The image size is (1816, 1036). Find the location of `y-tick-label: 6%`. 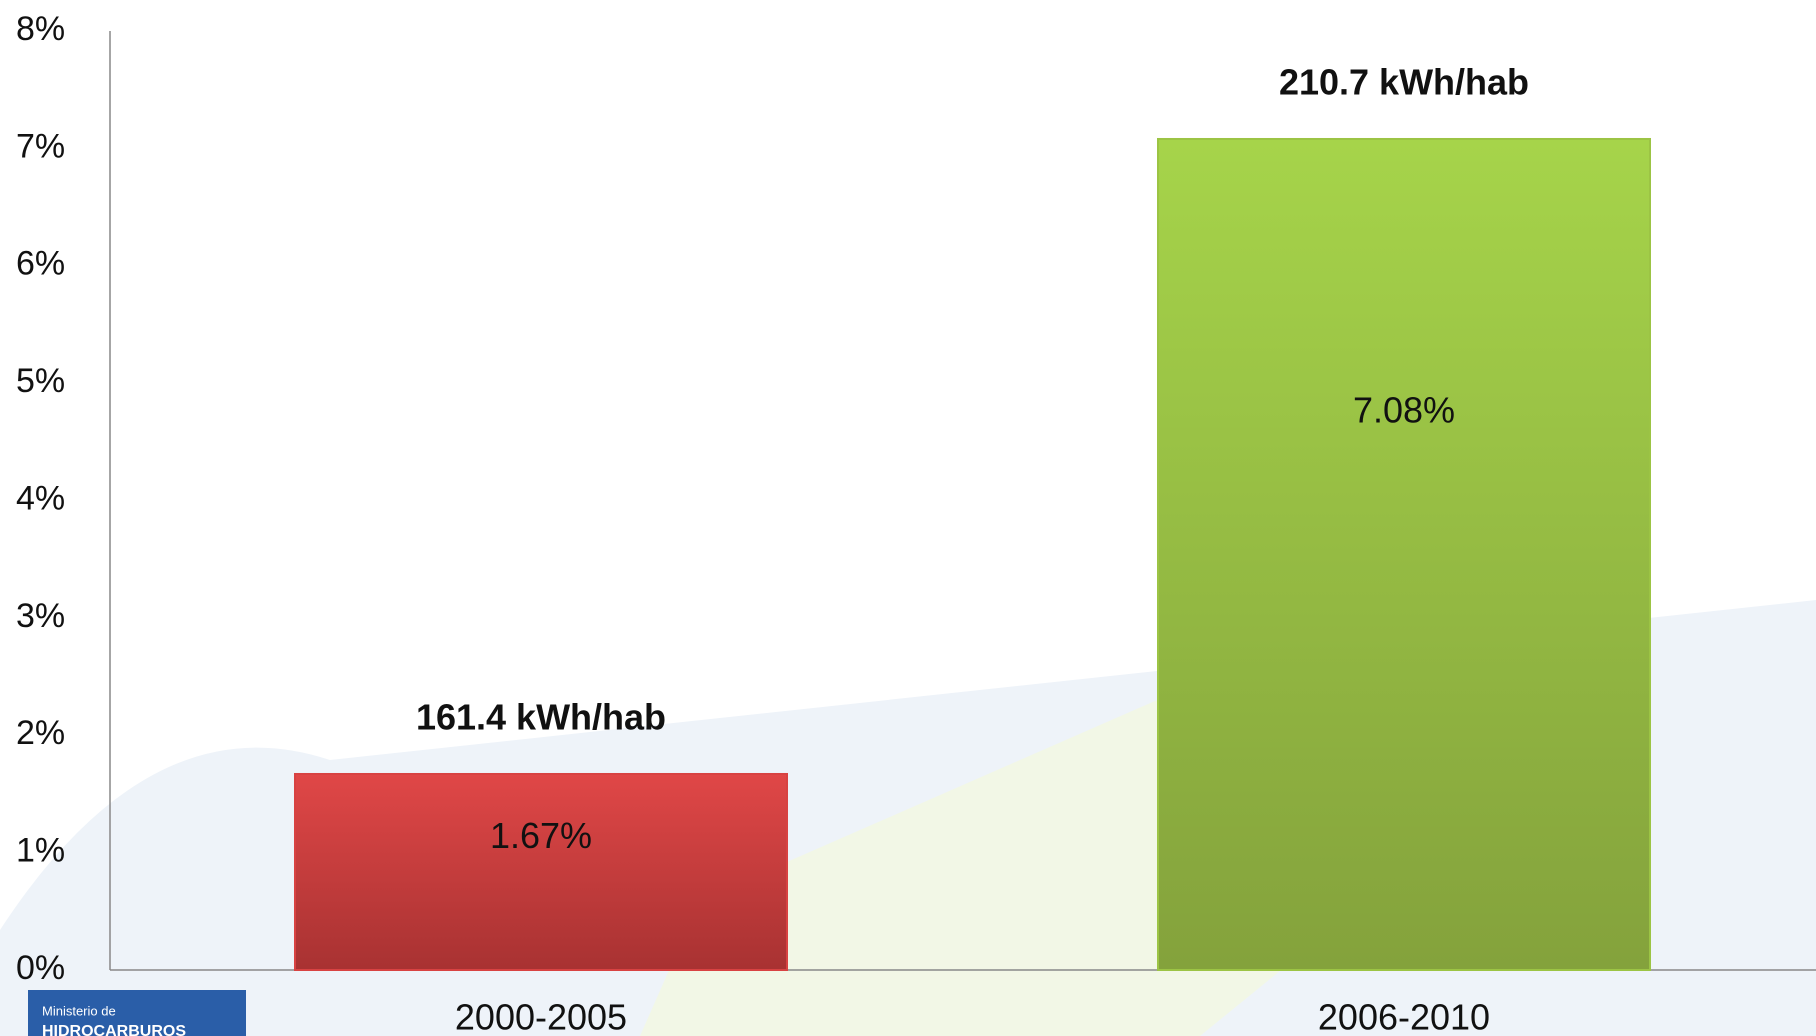

y-tick-label: 6% is located at coordinates (40, 264).